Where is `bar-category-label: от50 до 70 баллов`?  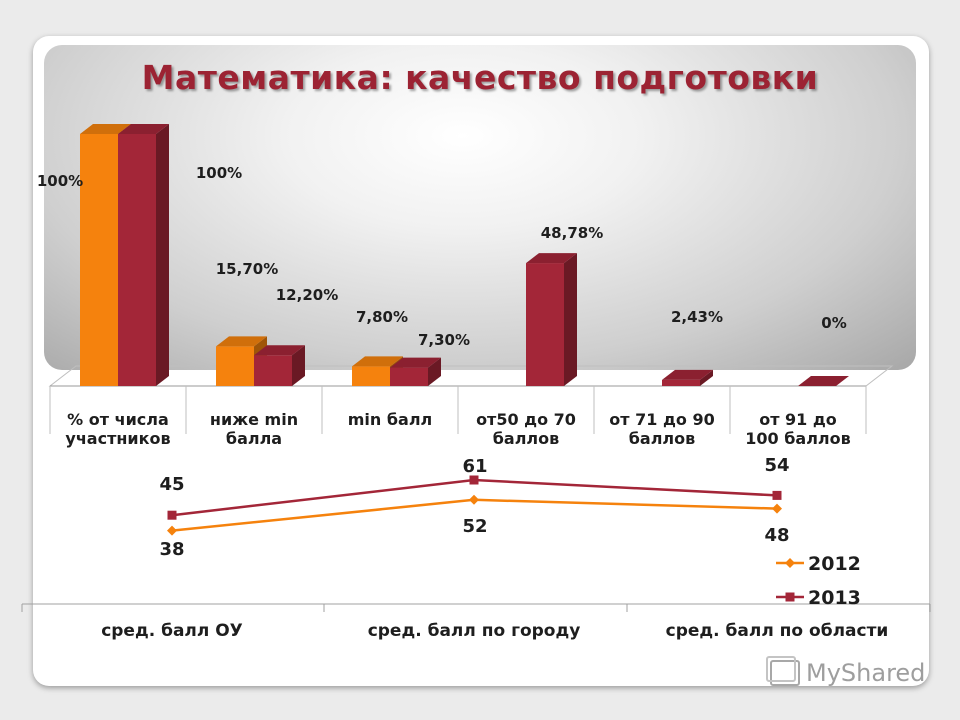 bar-category-label: от50 до 70 баллов is located at coordinates (526, 429).